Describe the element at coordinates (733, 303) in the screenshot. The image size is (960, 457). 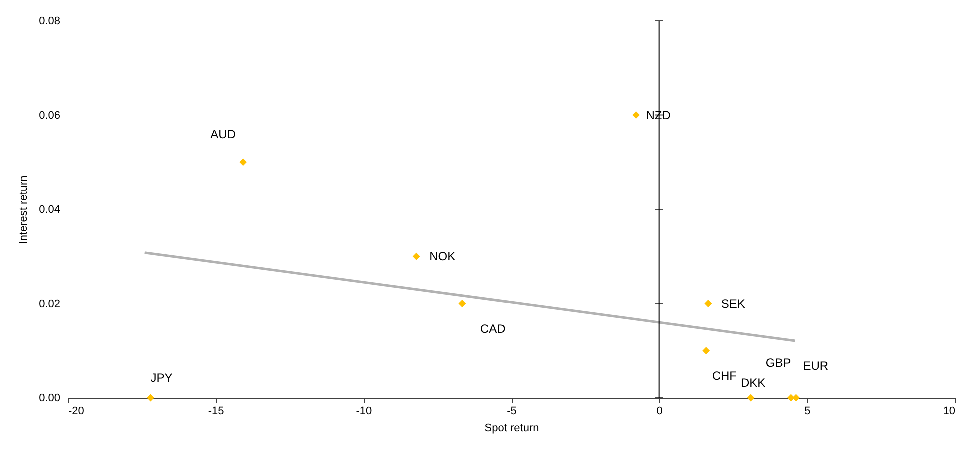
I see `series-label: SEK` at that location.